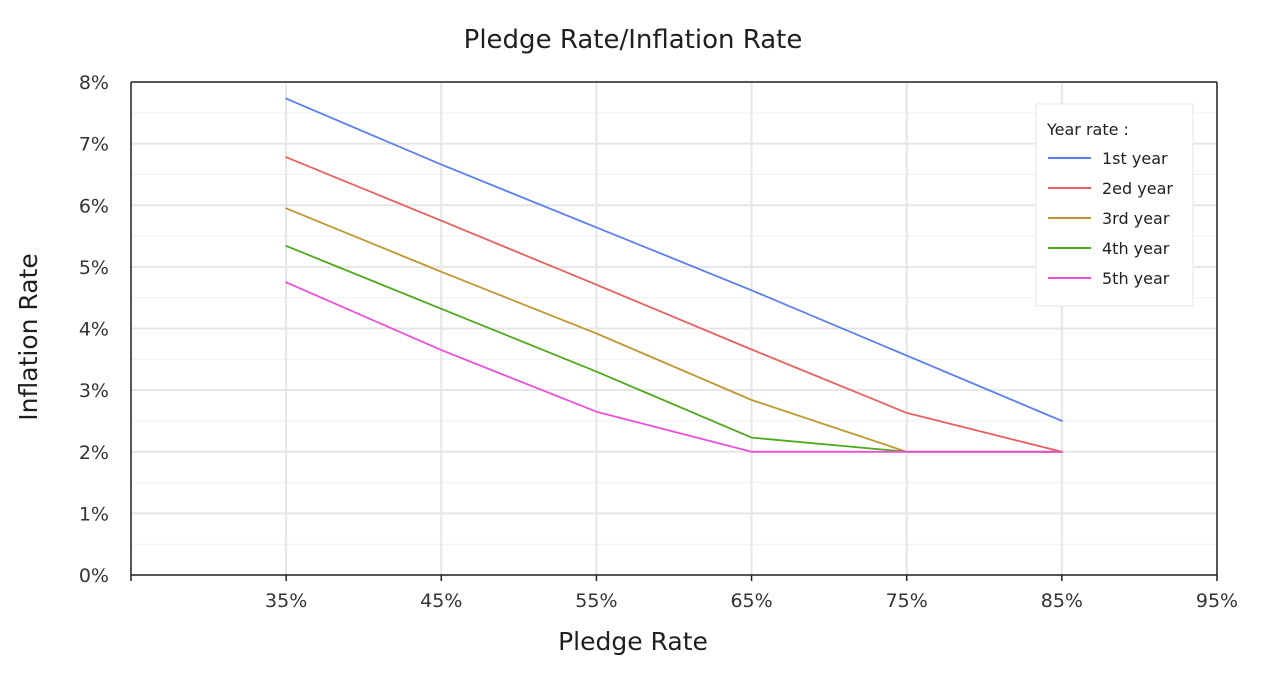 The height and width of the screenshot is (680, 1266). Describe the element at coordinates (94, 268) in the screenshot. I see `y-tick-label: 5%` at that location.